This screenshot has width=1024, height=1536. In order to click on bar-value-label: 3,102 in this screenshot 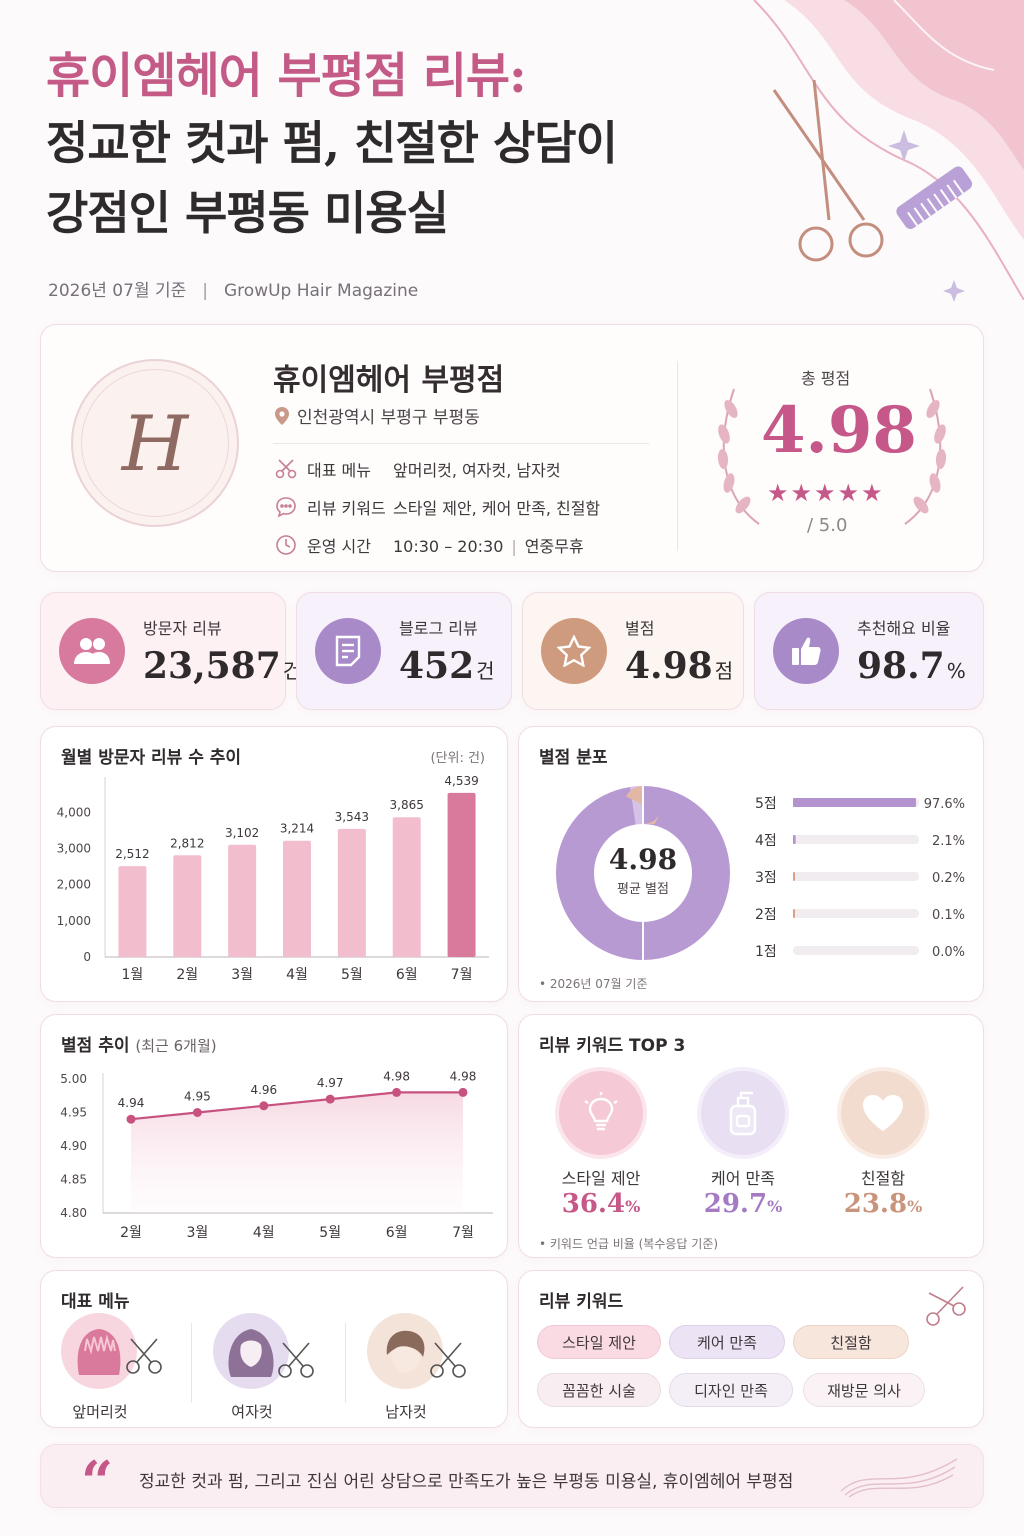, I will do `click(242, 833)`.